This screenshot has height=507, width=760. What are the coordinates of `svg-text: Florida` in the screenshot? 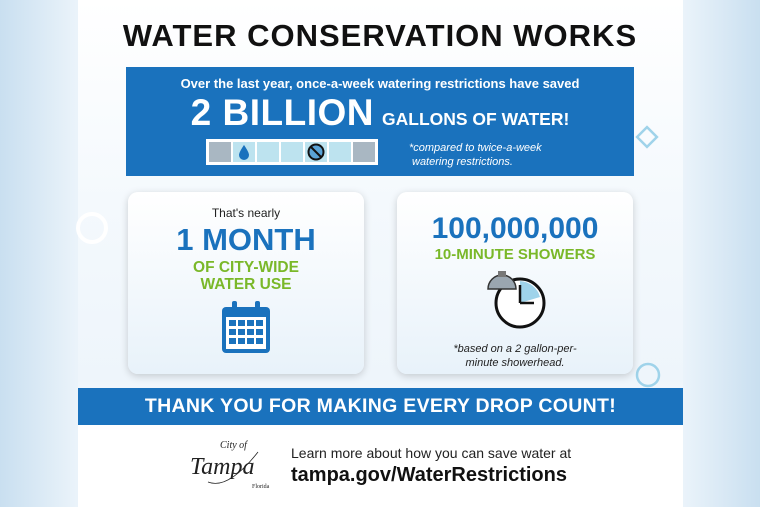 It's located at (261, 487).